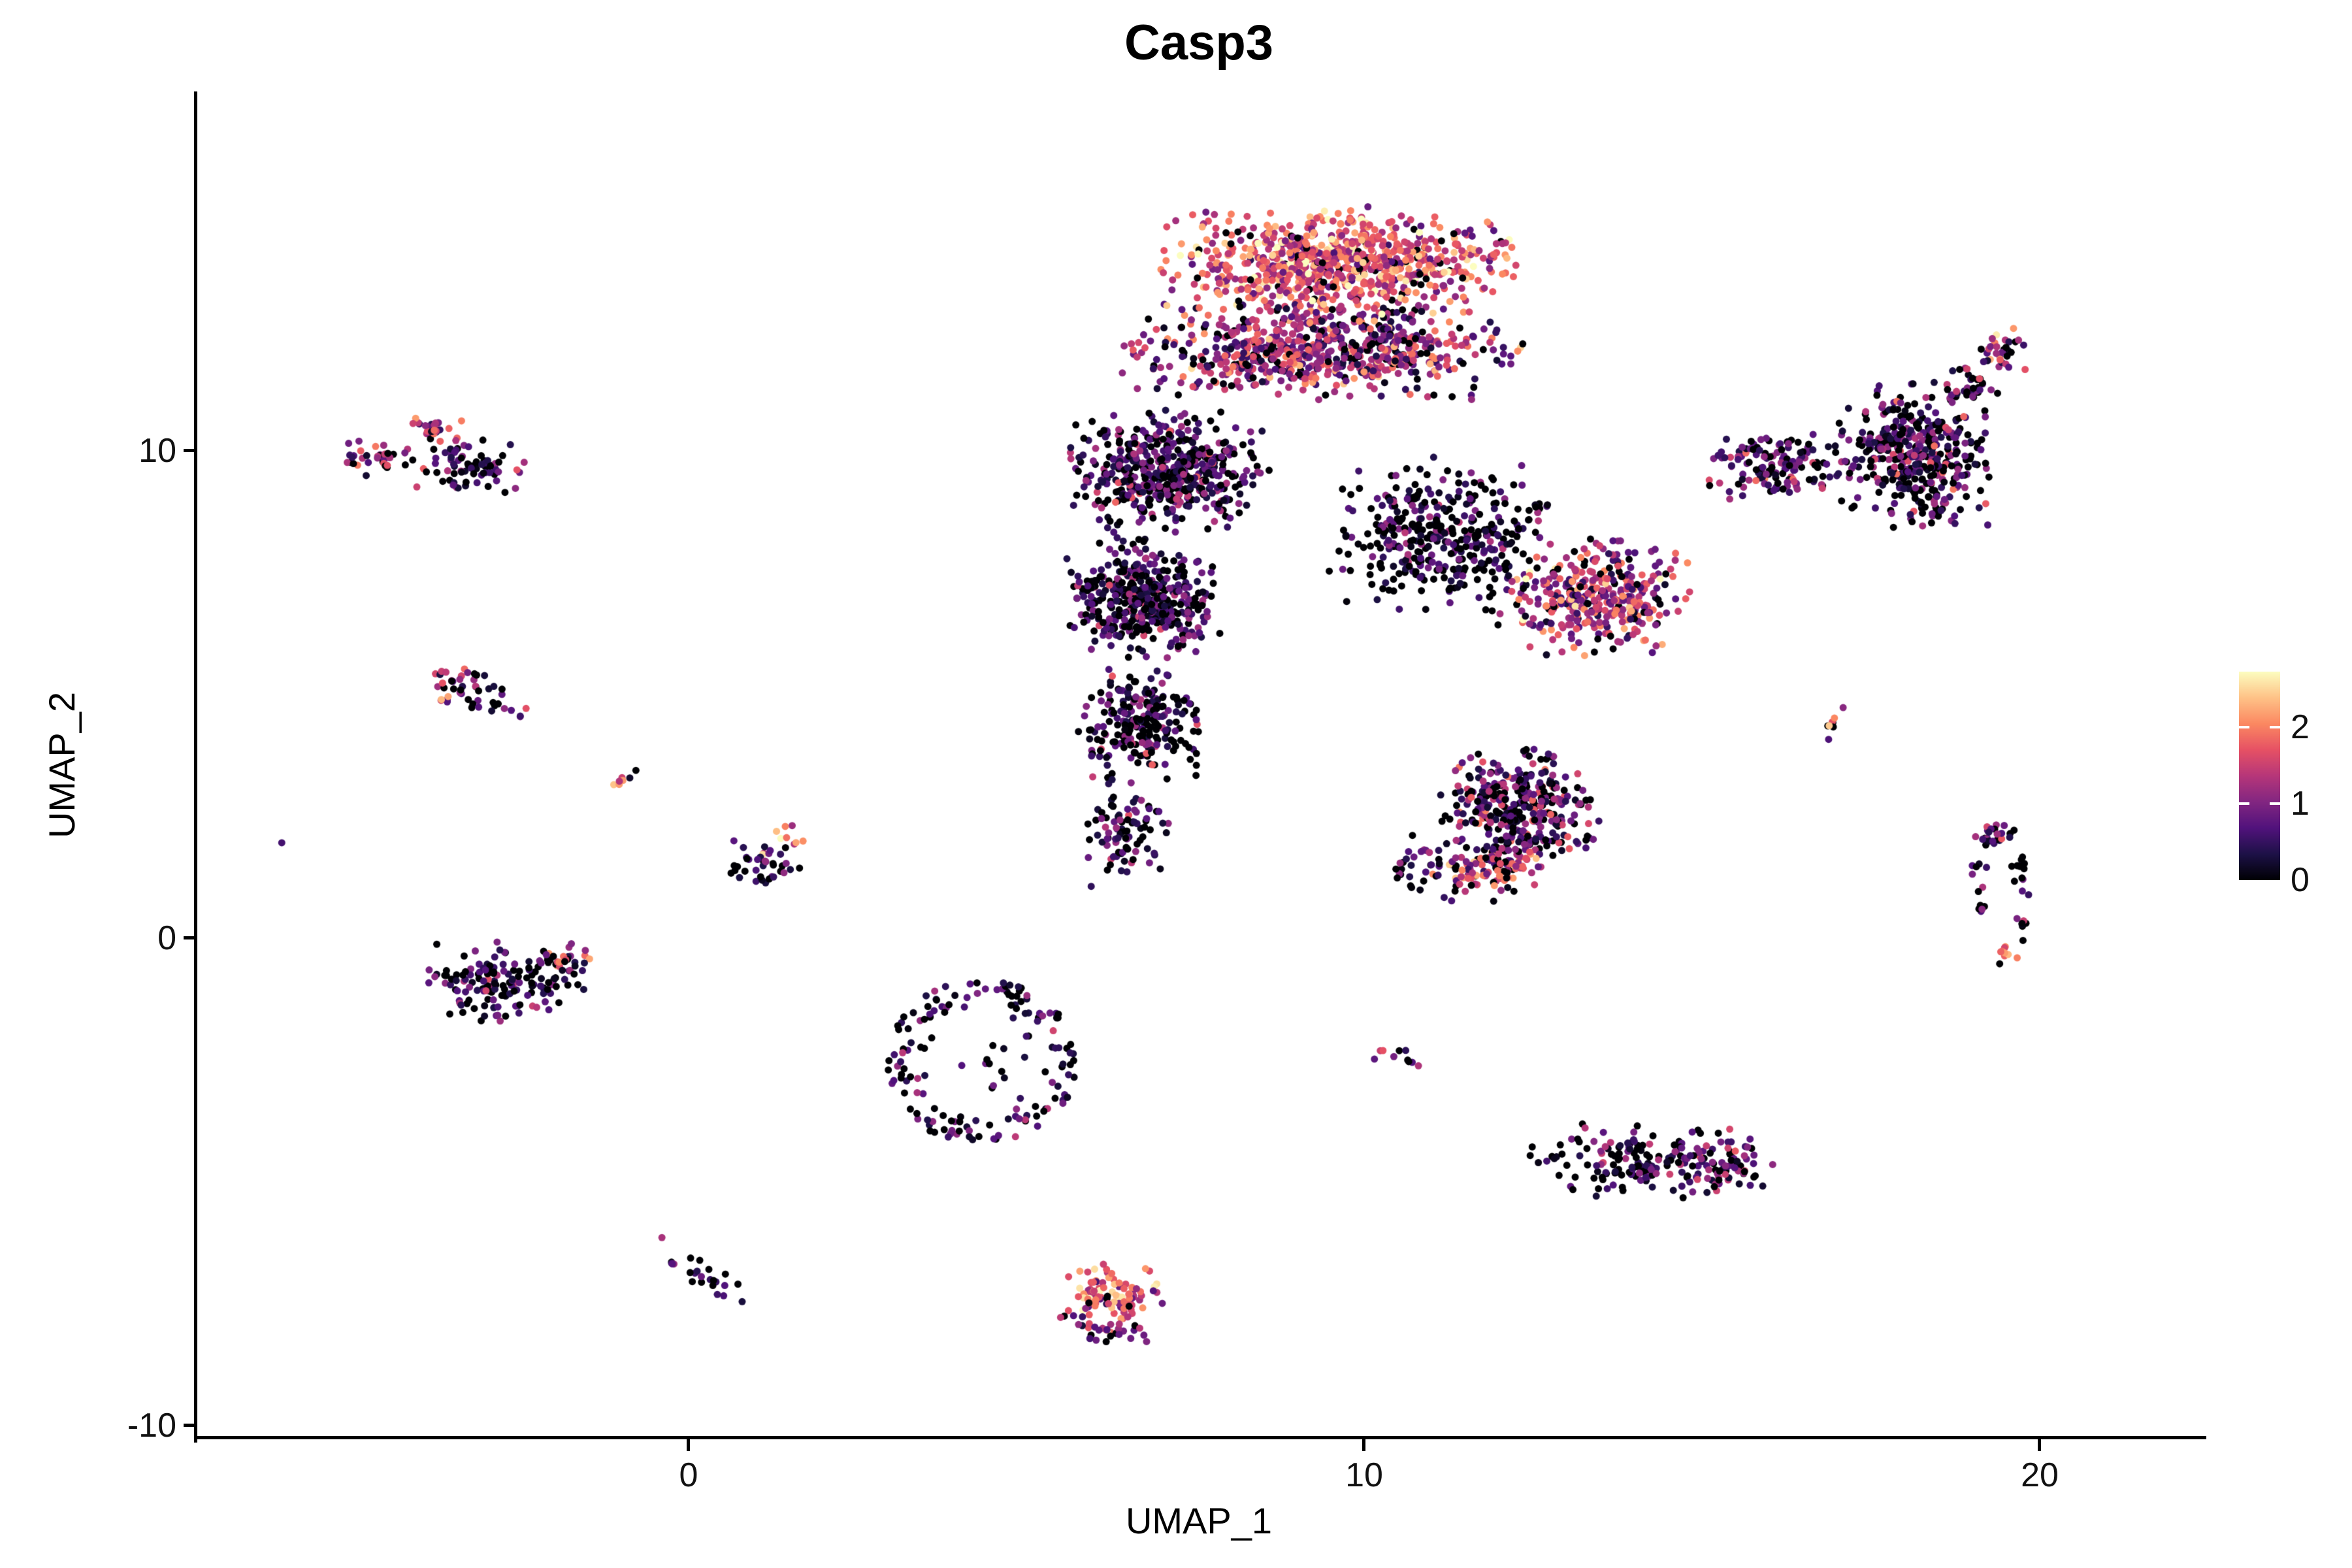 Image resolution: width=2352 pixels, height=1568 pixels. What do you see at coordinates (688, 1475) in the screenshot?
I see `x-tick-label-0: 0` at bounding box center [688, 1475].